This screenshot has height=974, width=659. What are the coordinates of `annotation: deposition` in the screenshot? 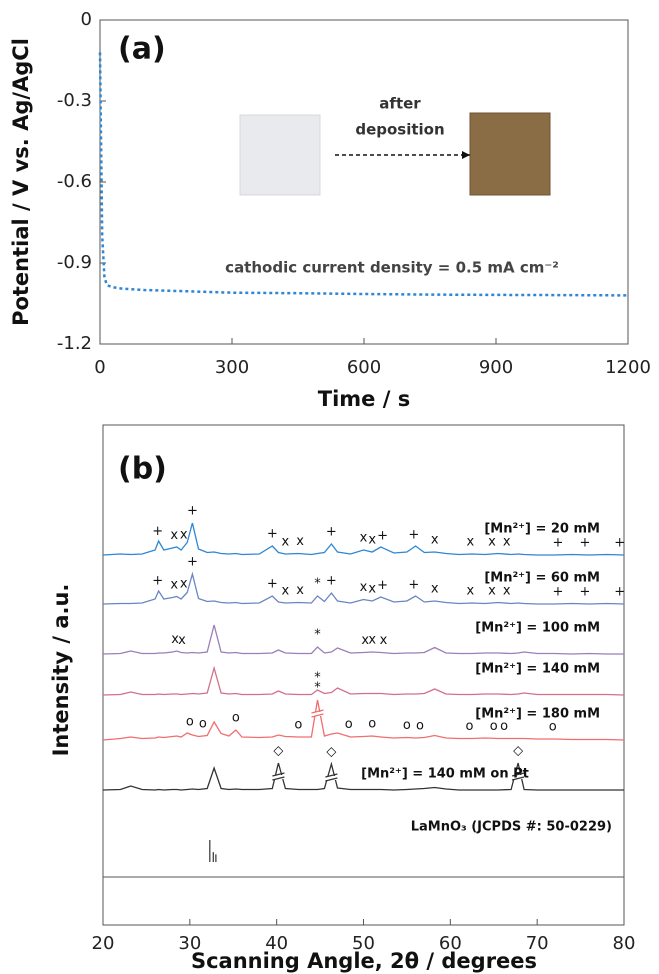 It's located at (399, 130).